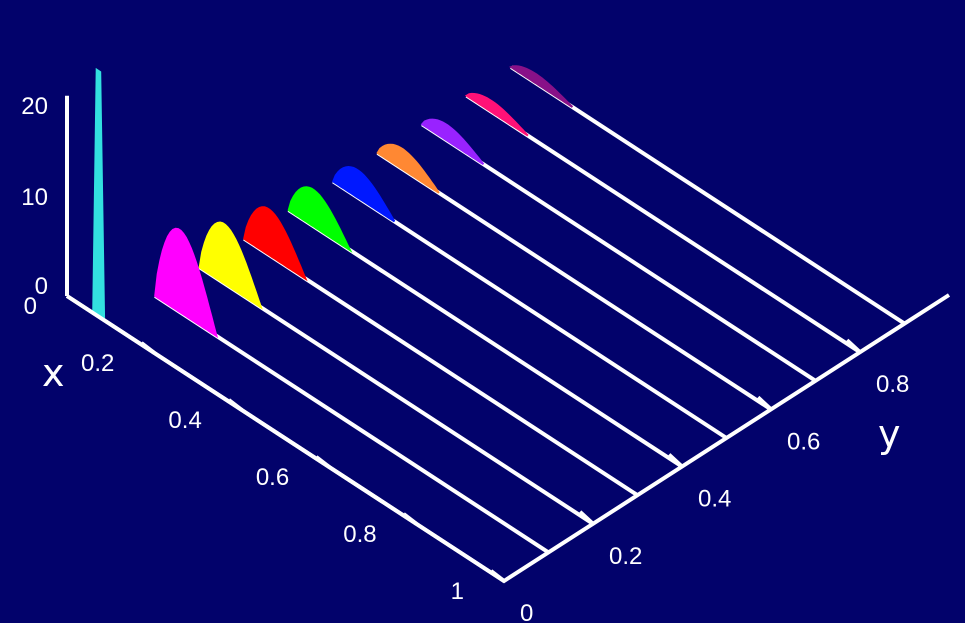 The width and height of the screenshot is (965, 623). Describe the element at coordinates (359, 534) in the screenshot. I see `x-tick-label-4: 0.8` at that location.